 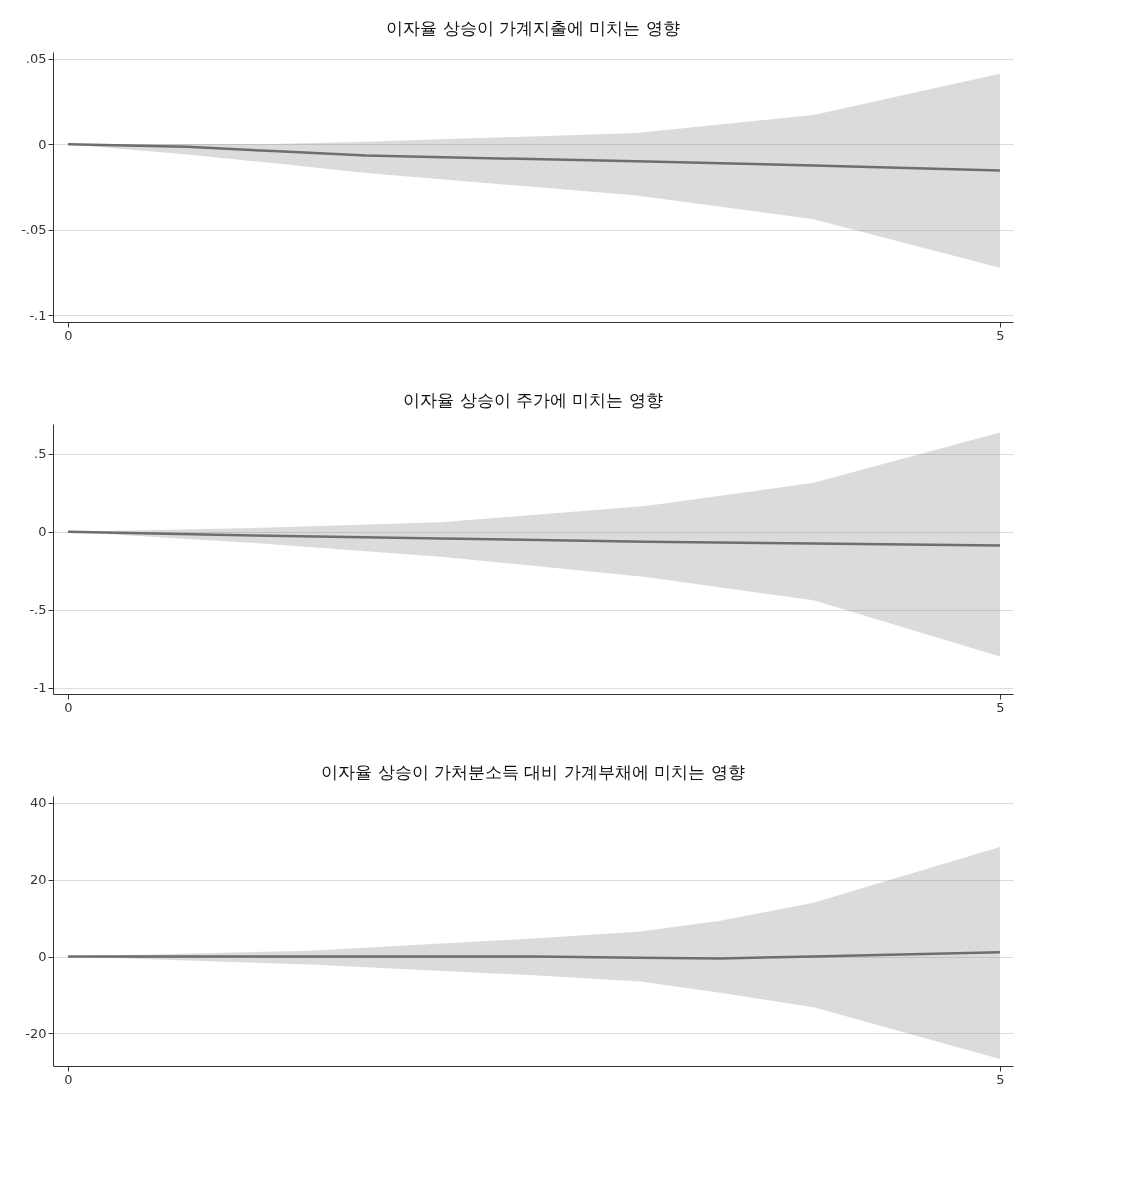 What do you see at coordinates (40, 454) in the screenshot?
I see `y-tick-label: .5` at bounding box center [40, 454].